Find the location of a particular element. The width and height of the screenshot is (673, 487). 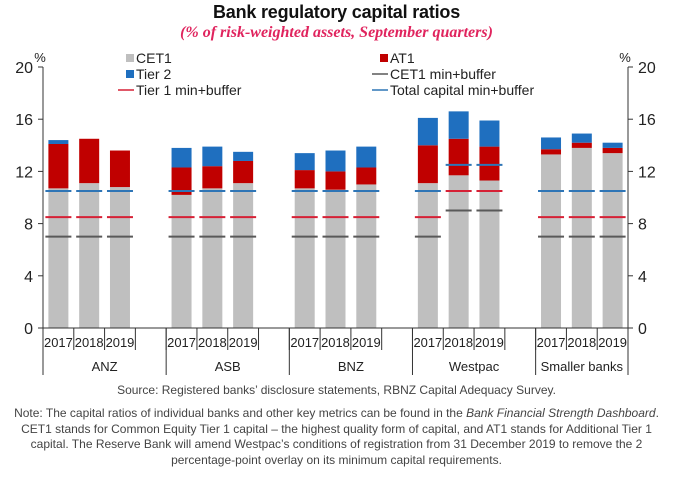

legend-label: CET1 min+buffer is located at coordinates (443, 74).